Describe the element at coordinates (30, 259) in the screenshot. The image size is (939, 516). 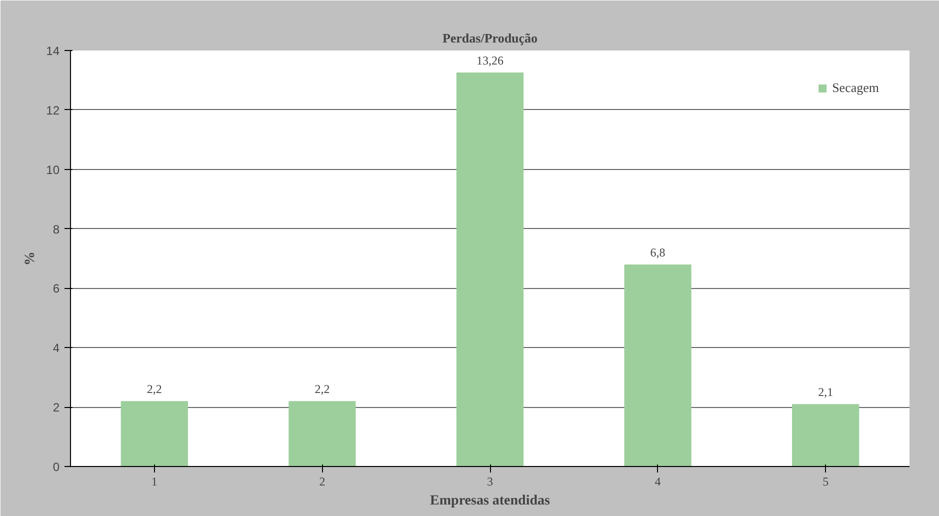
I see `y-axis-title: %` at that location.